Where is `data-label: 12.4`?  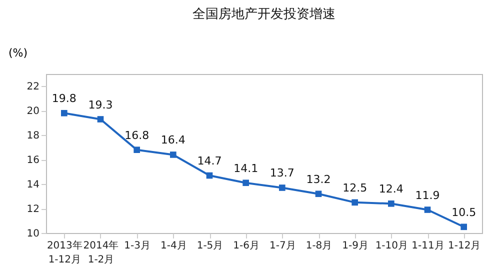 data-label: 12.4 is located at coordinates (391, 189).